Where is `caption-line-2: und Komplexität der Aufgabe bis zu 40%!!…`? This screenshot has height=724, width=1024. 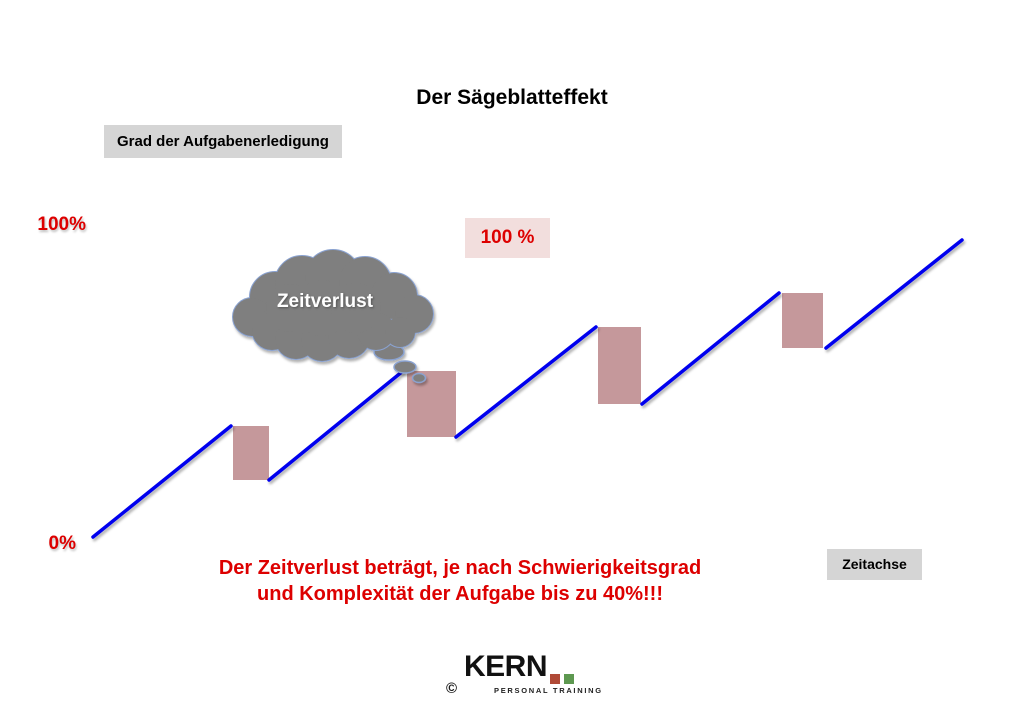 caption-line-2: und Komplexität der Aufgabe bis zu 40%!!… is located at coordinates (460, 594).